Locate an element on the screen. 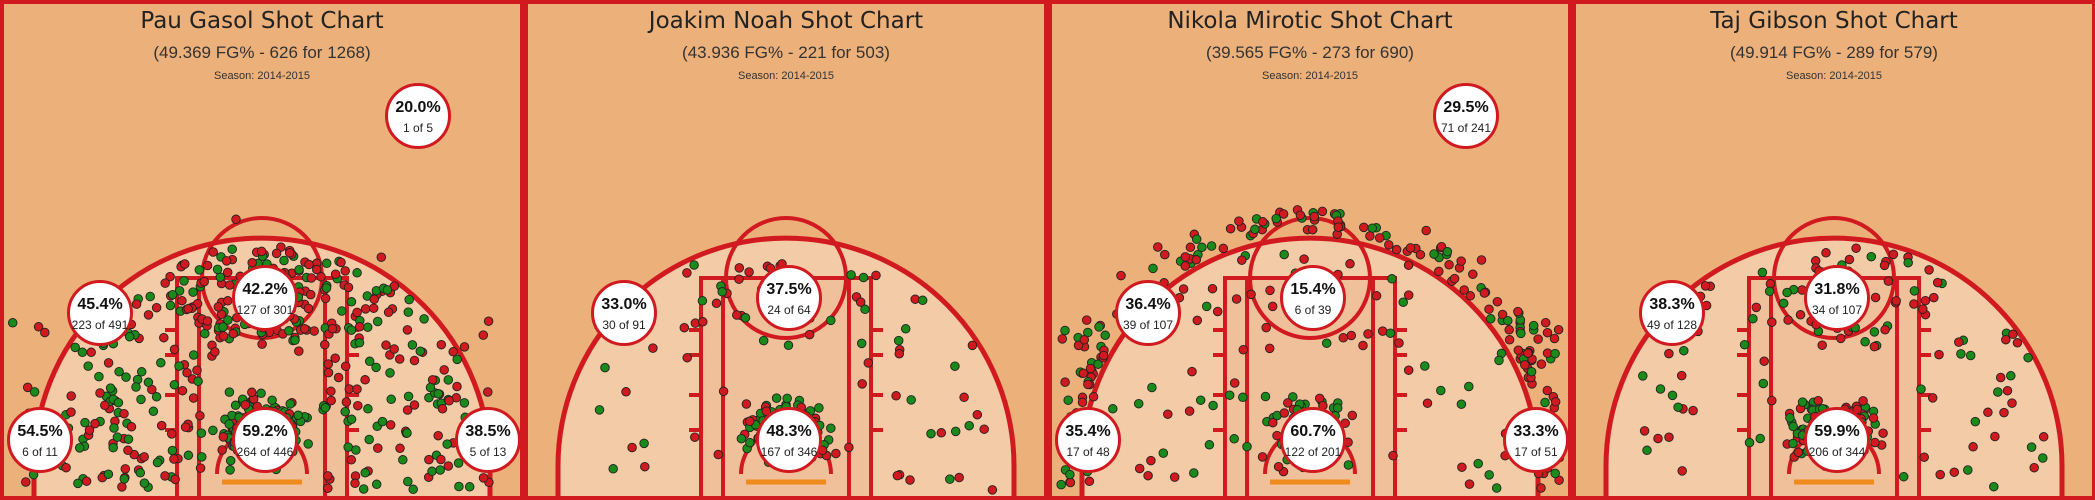 The image size is (2095, 500). chart-title: Nikola Mirotic Shot Chart is located at coordinates (1310, 21).